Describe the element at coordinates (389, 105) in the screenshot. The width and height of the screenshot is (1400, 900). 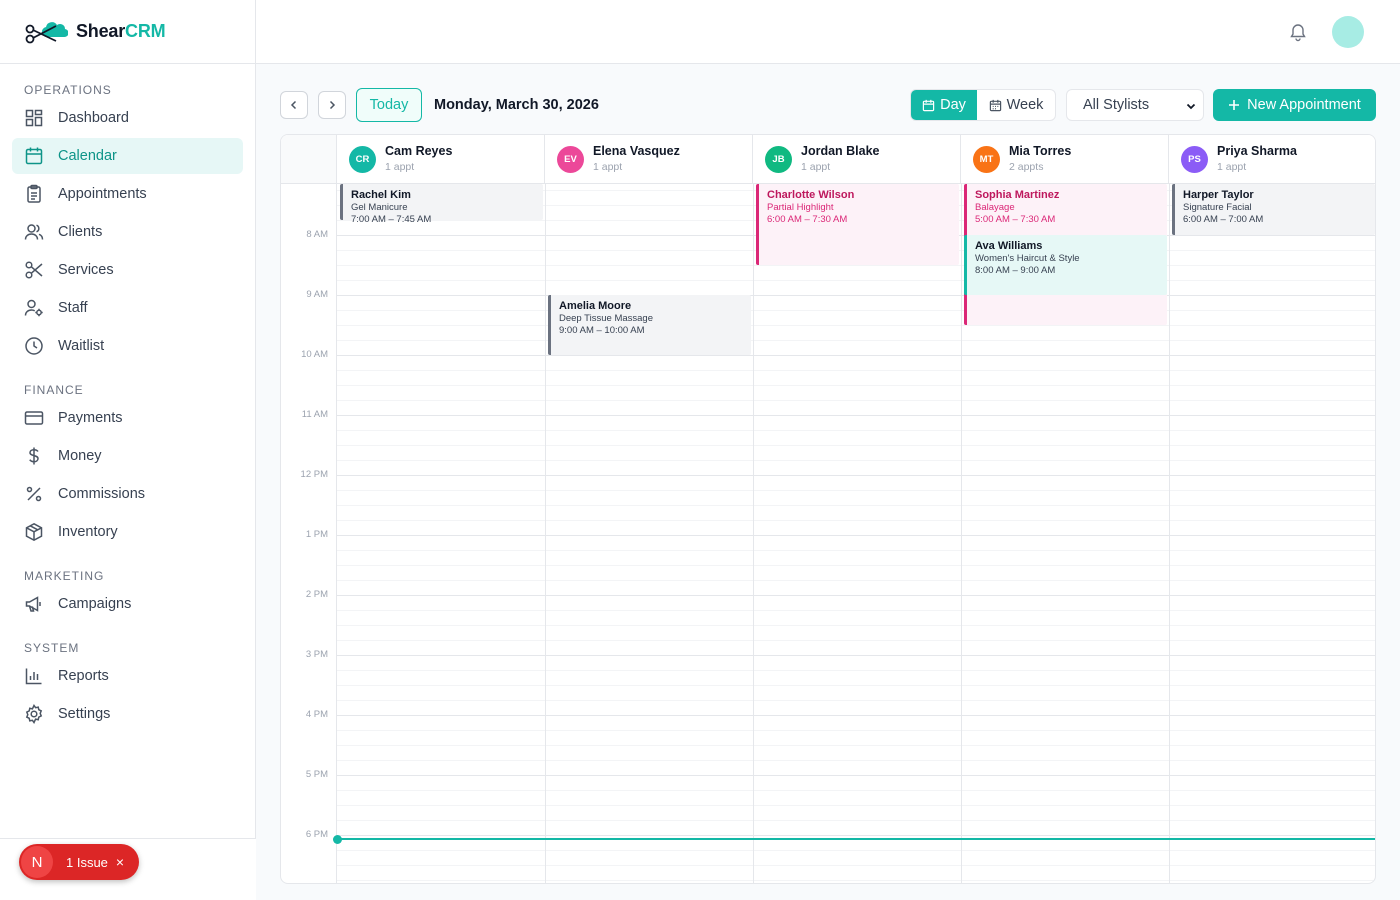
I see `today-button: Today` at that location.